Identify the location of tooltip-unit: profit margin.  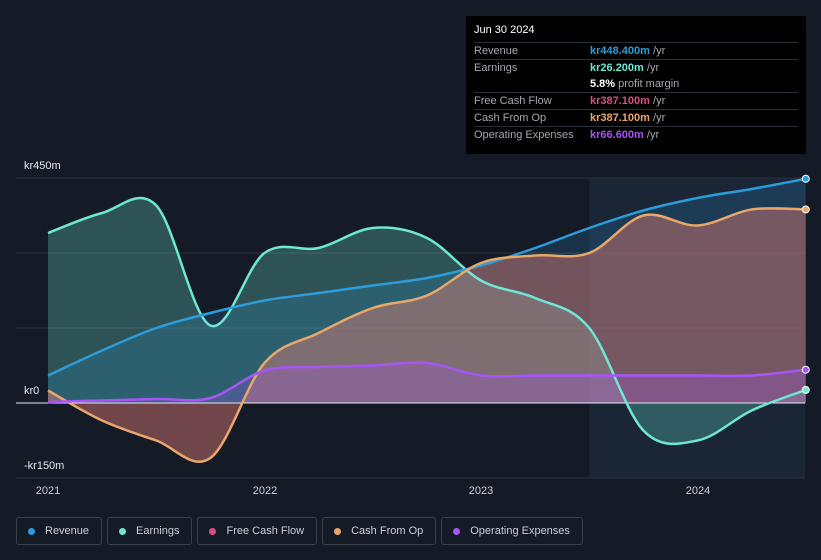
(649, 84).